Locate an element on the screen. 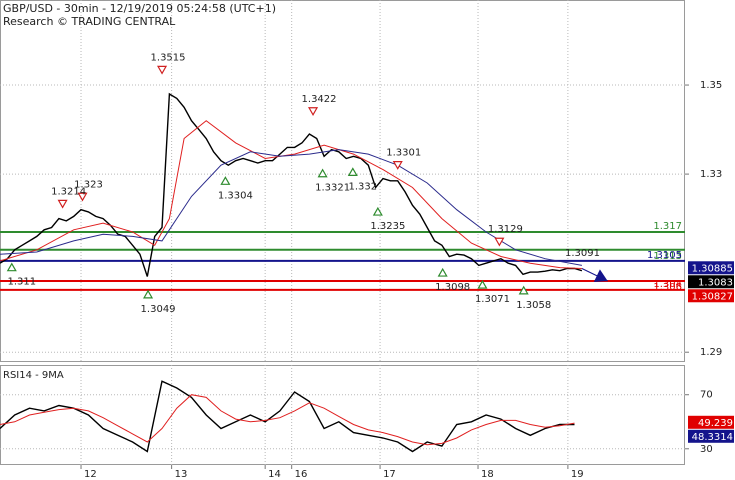  x-tick-label: 14 is located at coordinates (274, 474).